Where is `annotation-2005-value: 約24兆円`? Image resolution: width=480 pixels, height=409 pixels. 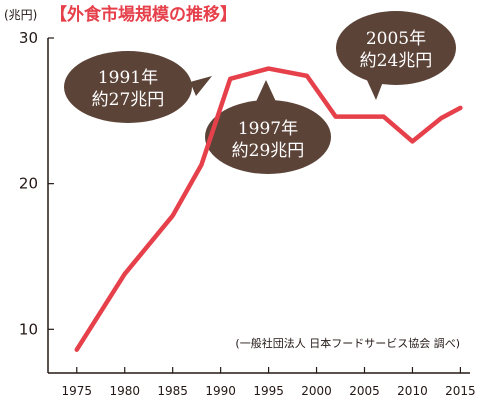
annotation-2005-value: 約24兆円 is located at coordinates (396, 61).